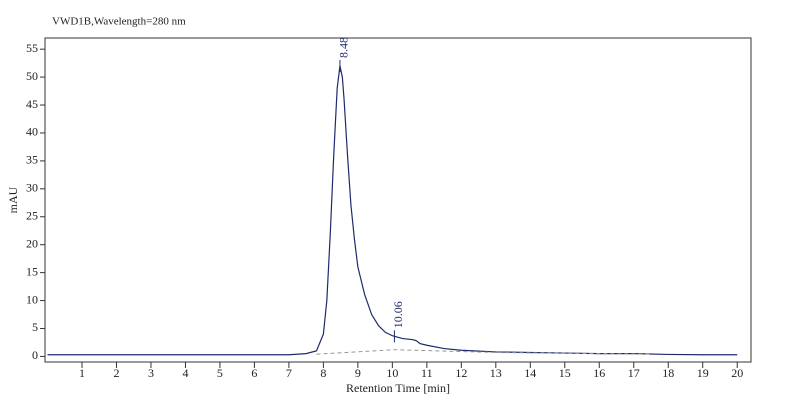 The image size is (798, 415). What do you see at coordinates (344, 47) in the screenshot?
I see `peak-label: 8.48` at bounding box center [344, 47].